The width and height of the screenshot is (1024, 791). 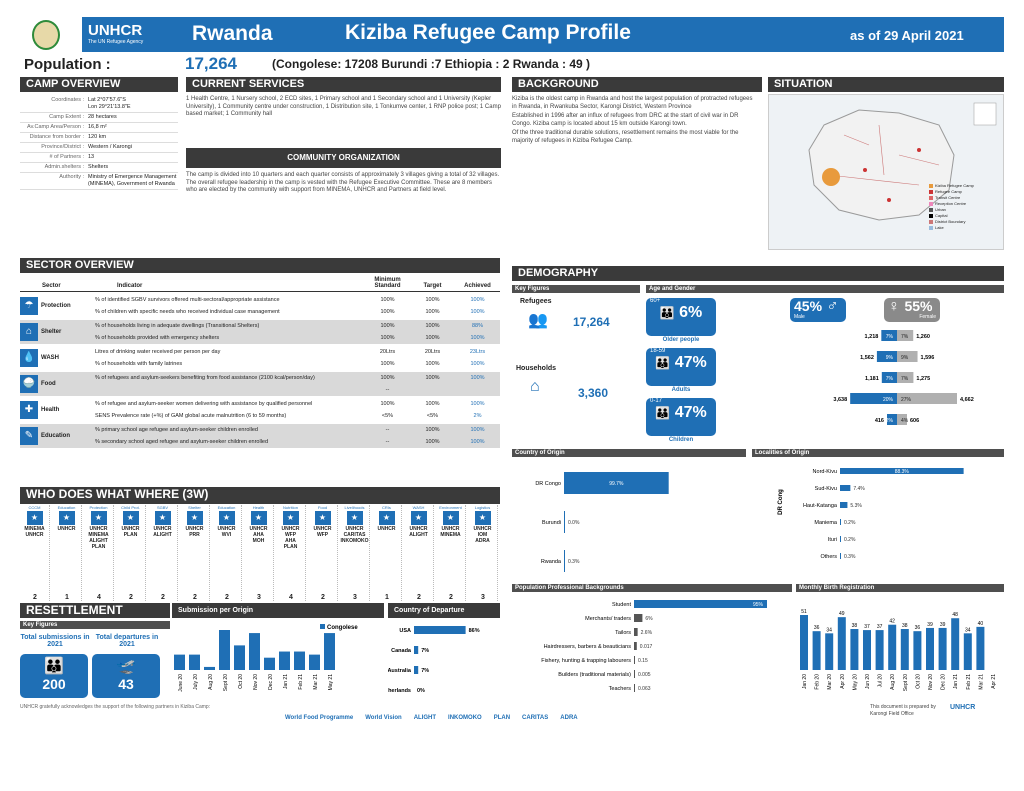 What do you see at coordinates (256, 682) in the screenshot?
I see `submission-month-label: Nov 20` at bounding box center [256, 682].